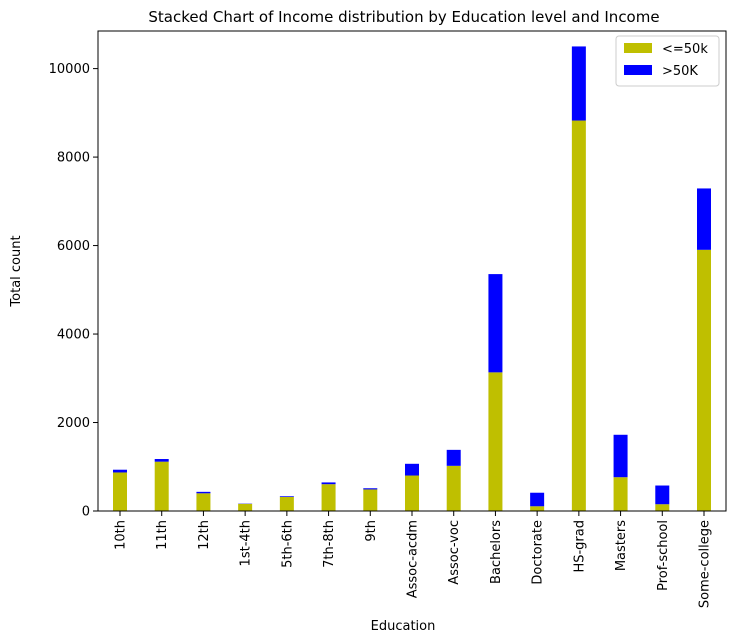 The width and height of the screenshot is (733, 643). What do you see at coordinates (705, 564) in the screenshot?
I see `x-tick-label: Some-college` at bounding box center [705, 564].